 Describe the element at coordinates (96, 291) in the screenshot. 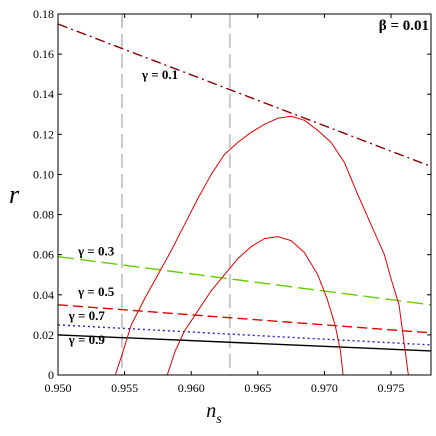

I see `series-annotation: γ = 0.5` at that location.